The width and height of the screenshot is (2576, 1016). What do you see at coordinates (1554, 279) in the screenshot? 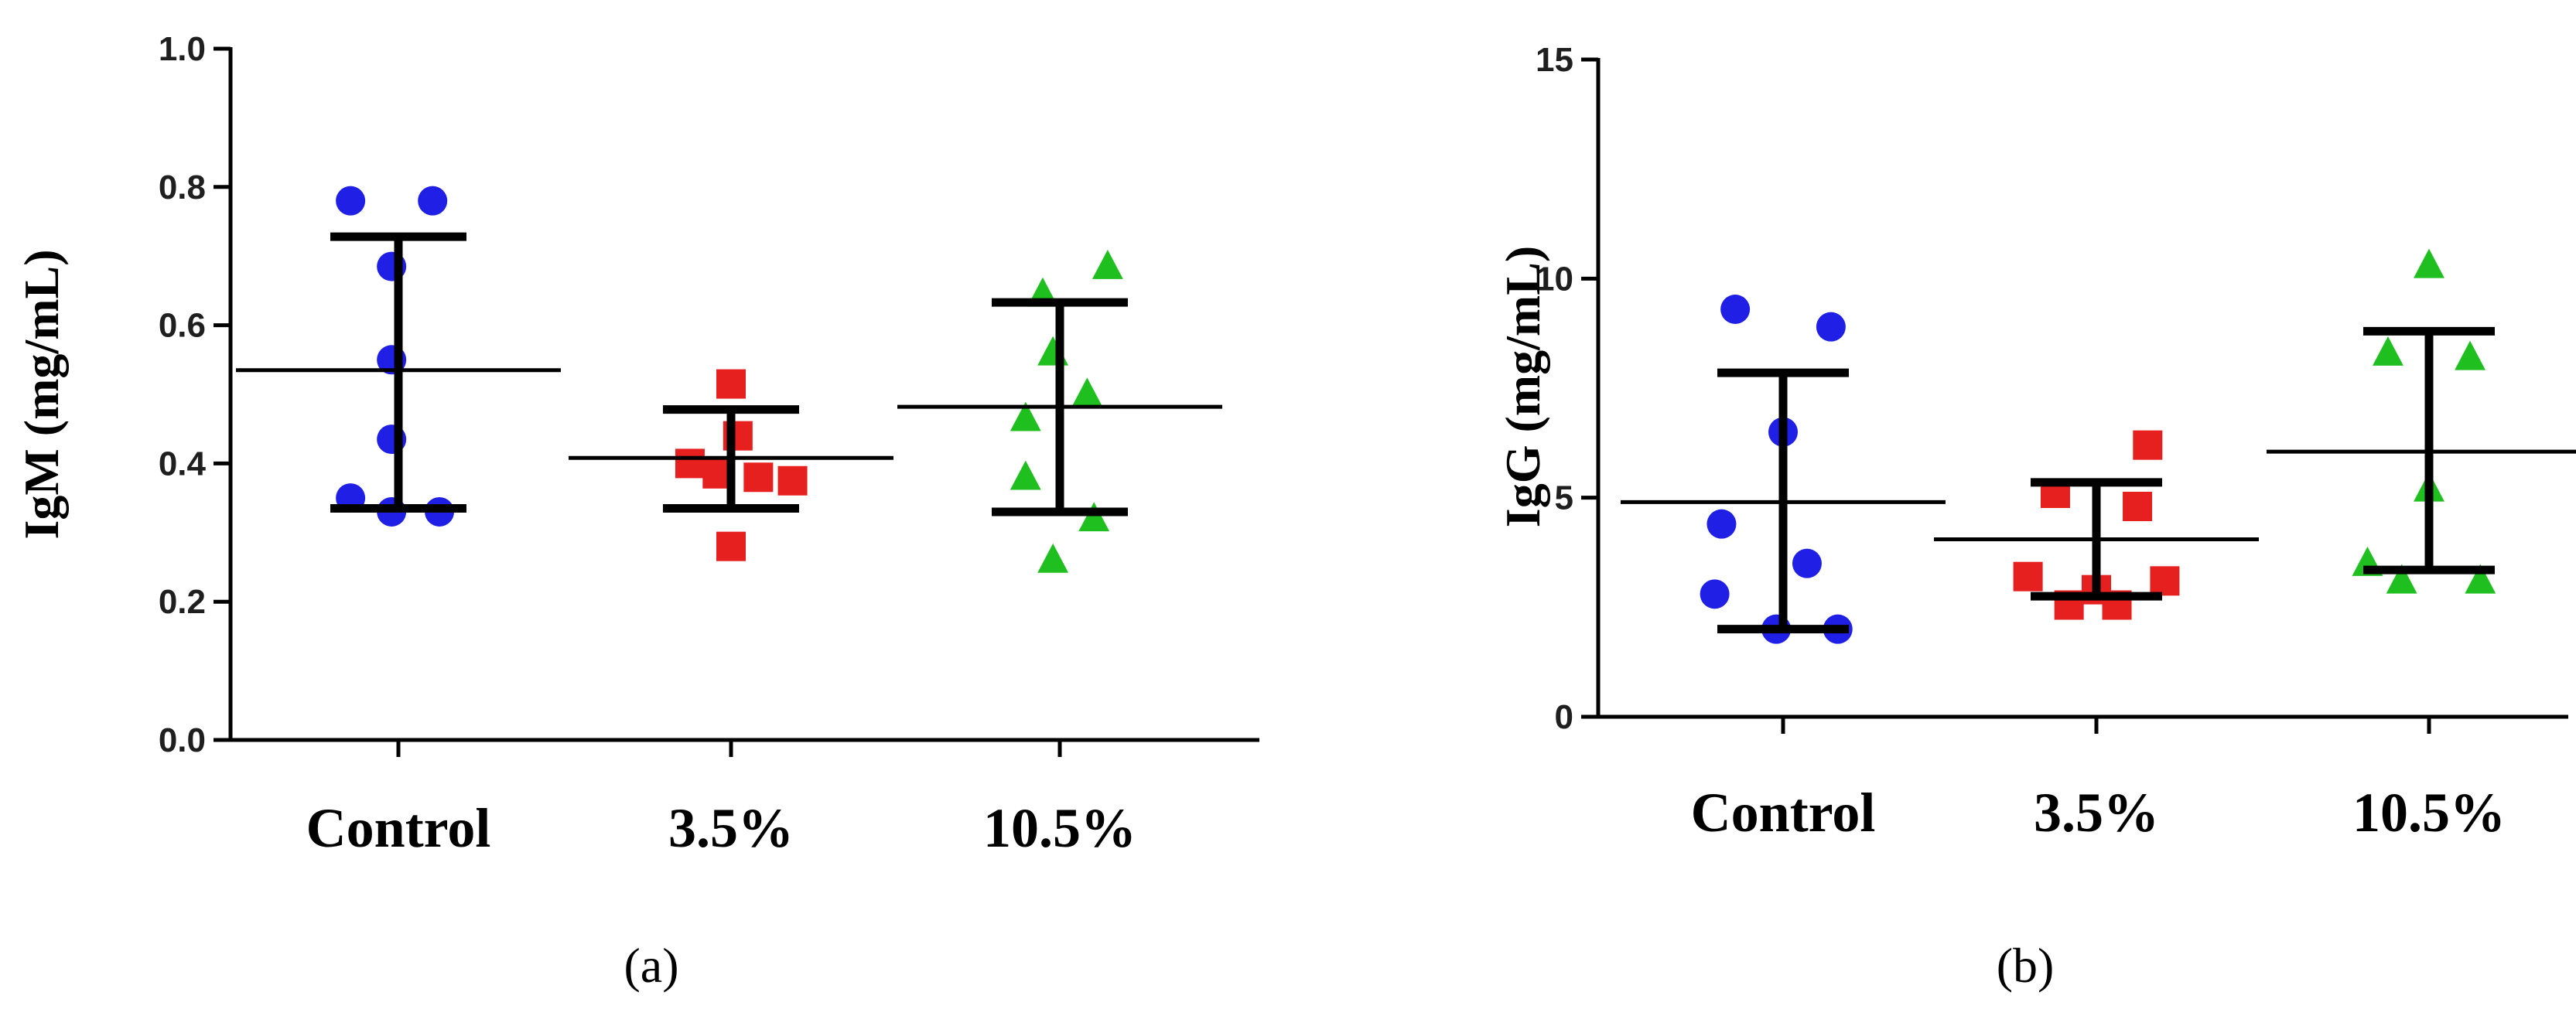
I see `panel-b-y-tick-label: 10` at bounding box center [1554, 279].